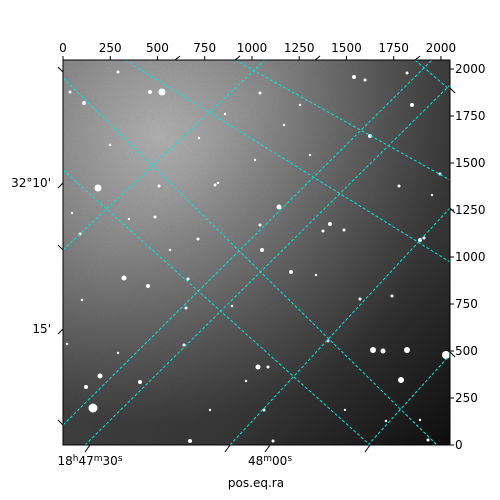 The image size is (500, 500). What do you see at coordinates (63, 48) in the screenshot?
I see `top-tick-label: 0` at bounding box center [63, 48].